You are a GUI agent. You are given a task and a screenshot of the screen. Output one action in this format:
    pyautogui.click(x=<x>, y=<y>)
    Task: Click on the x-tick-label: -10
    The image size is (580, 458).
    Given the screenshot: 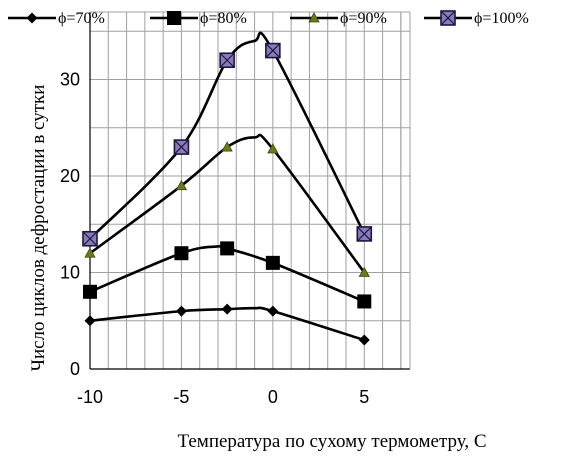 What is the action you would take?
    pyautogui.click(x=90, y=397)
    